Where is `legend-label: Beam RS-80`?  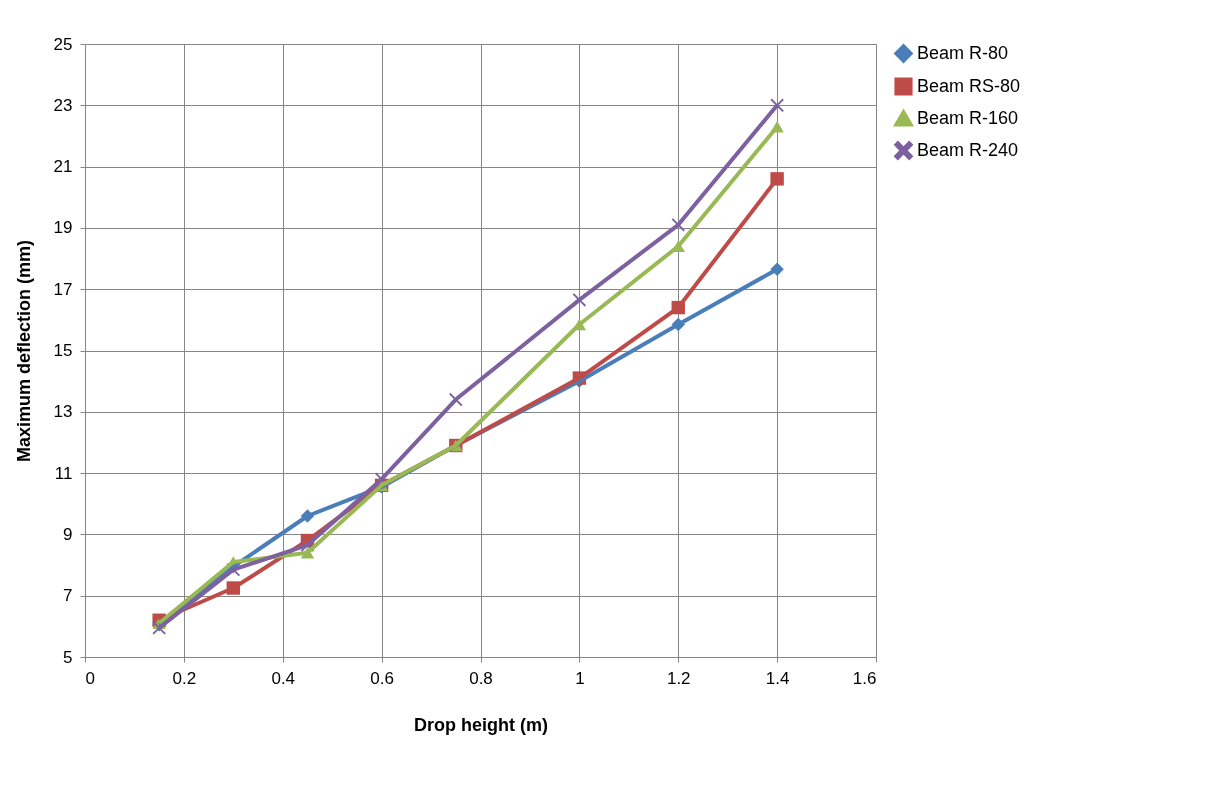
legend-label: Beam RS-80 is located at coordinates (969, 85).